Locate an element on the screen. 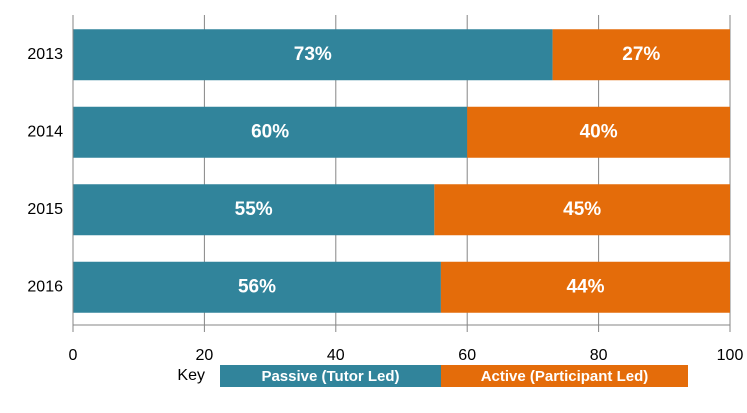 This screenshot has height=413, width=747. y-tick-label: 2015 is located at coordinates (45, 209).